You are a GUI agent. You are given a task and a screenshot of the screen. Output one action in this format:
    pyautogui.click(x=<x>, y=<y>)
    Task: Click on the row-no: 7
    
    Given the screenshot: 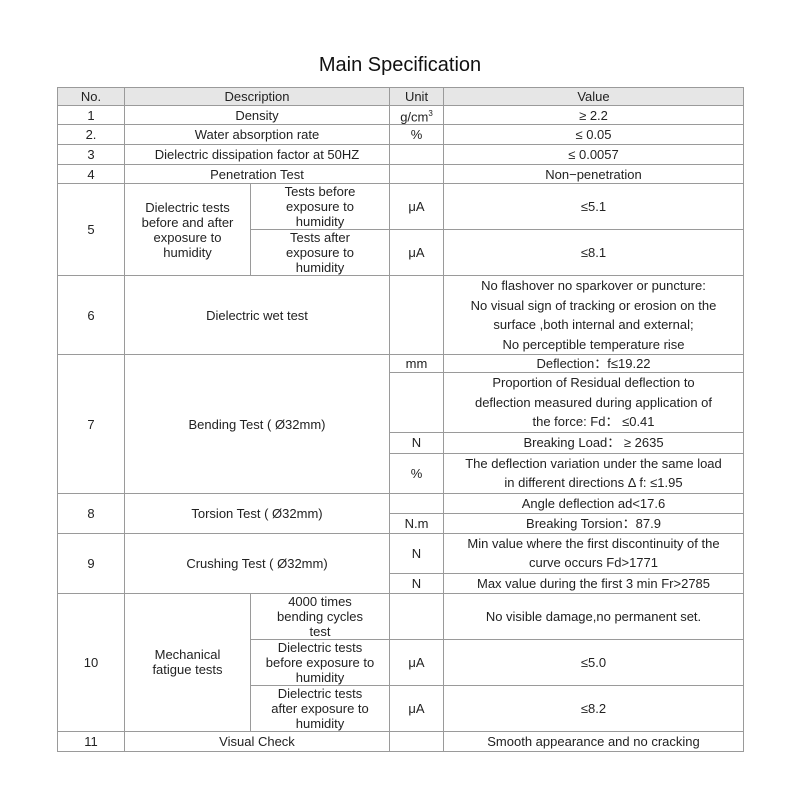 What is the action you would take?
    pyautogui.click(x=91, y=424)
    